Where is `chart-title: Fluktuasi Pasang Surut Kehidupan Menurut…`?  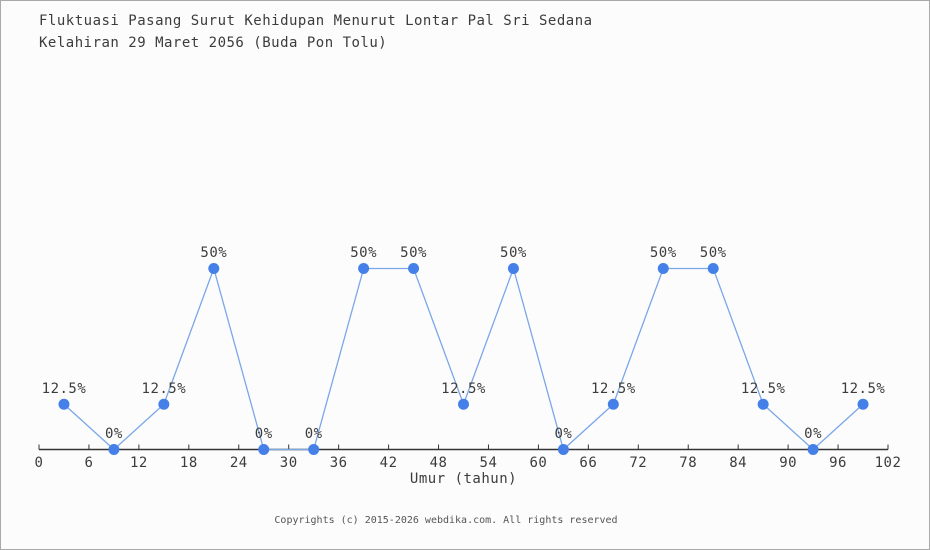
chart-title: Fluktuasi Pasang Surut Kehidupan Menurut… is located at coordinates (316, 32).